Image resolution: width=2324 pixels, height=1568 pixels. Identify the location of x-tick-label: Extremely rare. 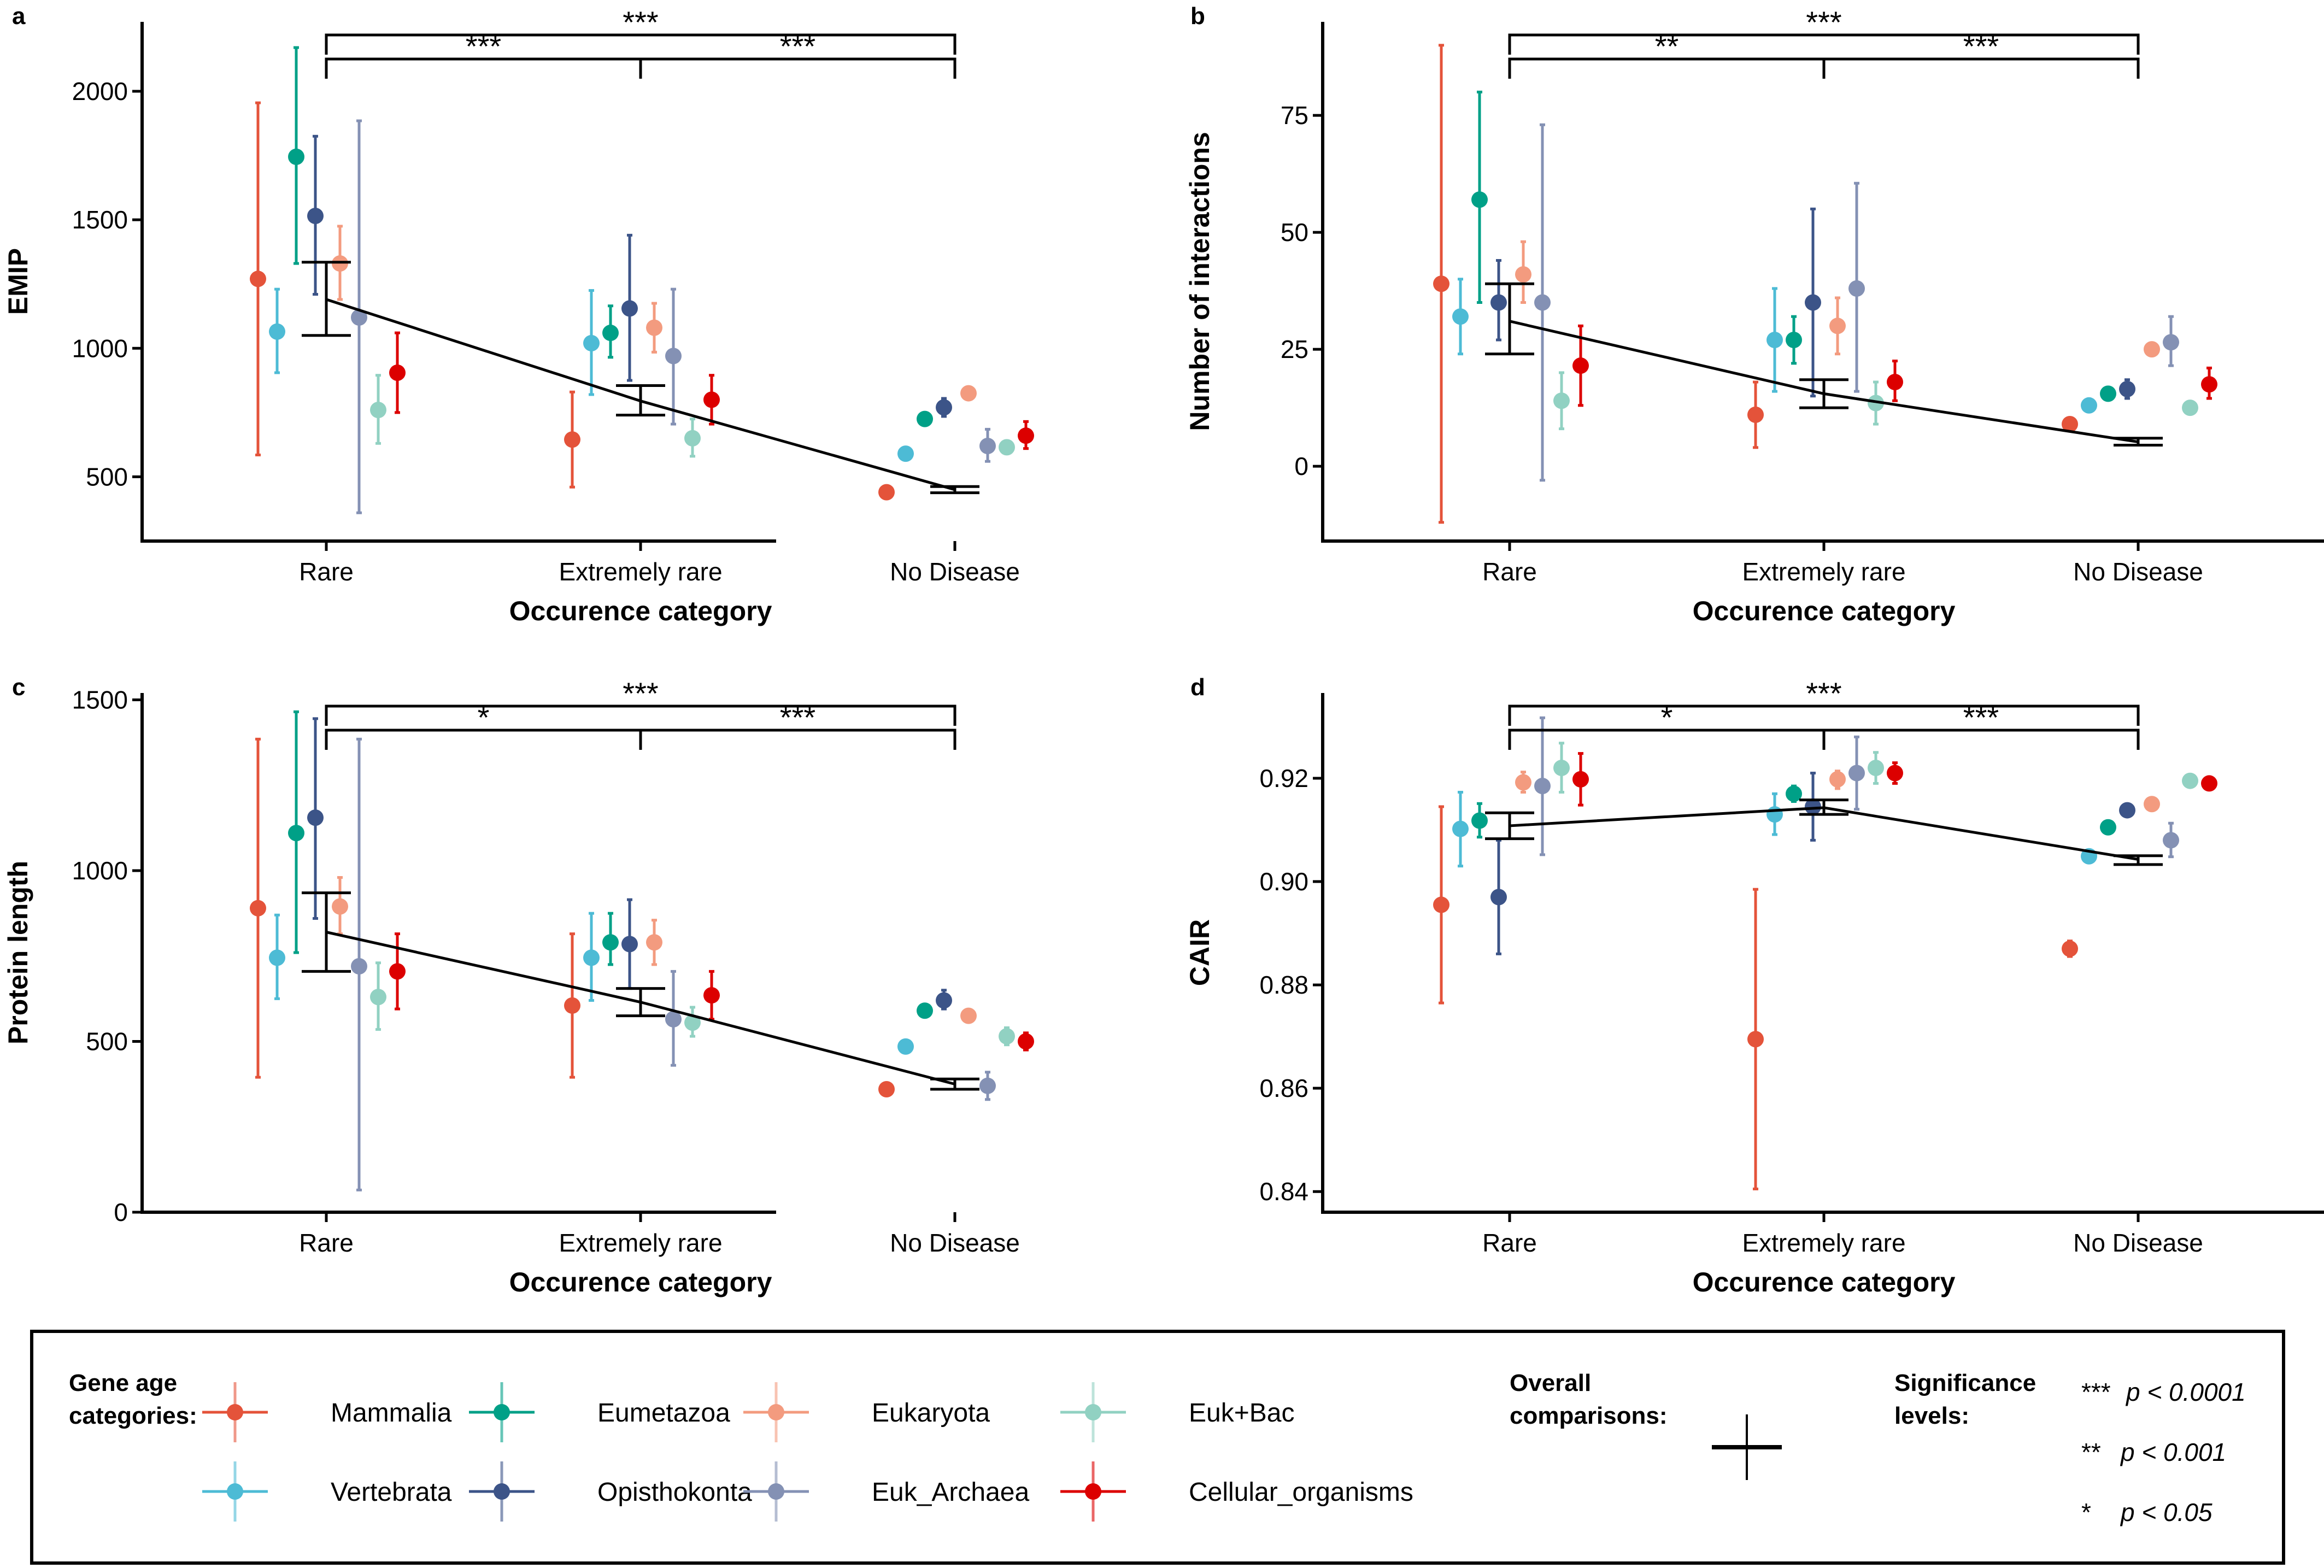
(640, 571).